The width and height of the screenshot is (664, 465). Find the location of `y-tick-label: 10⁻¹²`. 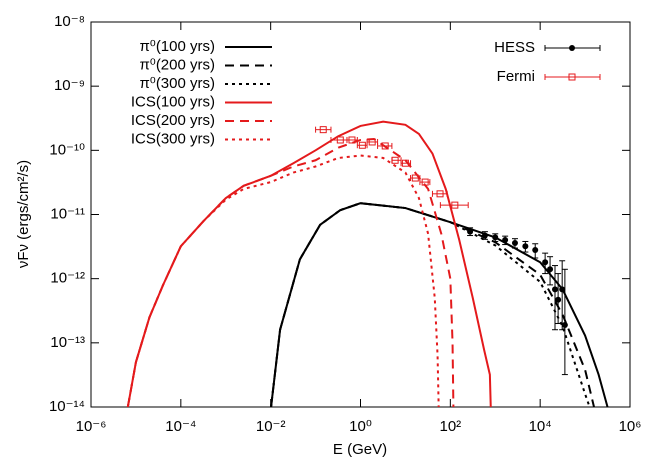

y-tick-label: 10⁻¹² is located at coordinates (67, 278).